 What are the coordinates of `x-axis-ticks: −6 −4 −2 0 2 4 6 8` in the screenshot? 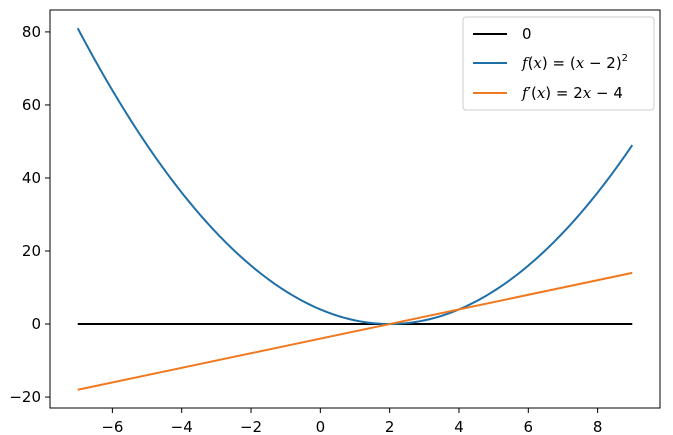 It's located at (351, 421).